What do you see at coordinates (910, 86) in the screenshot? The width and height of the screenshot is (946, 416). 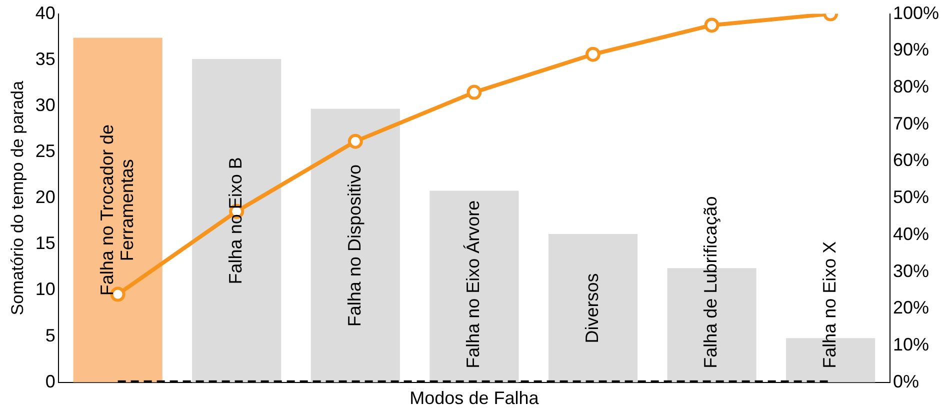 I see `y2-tick-label: 80%` at bounding box center [910, 86].